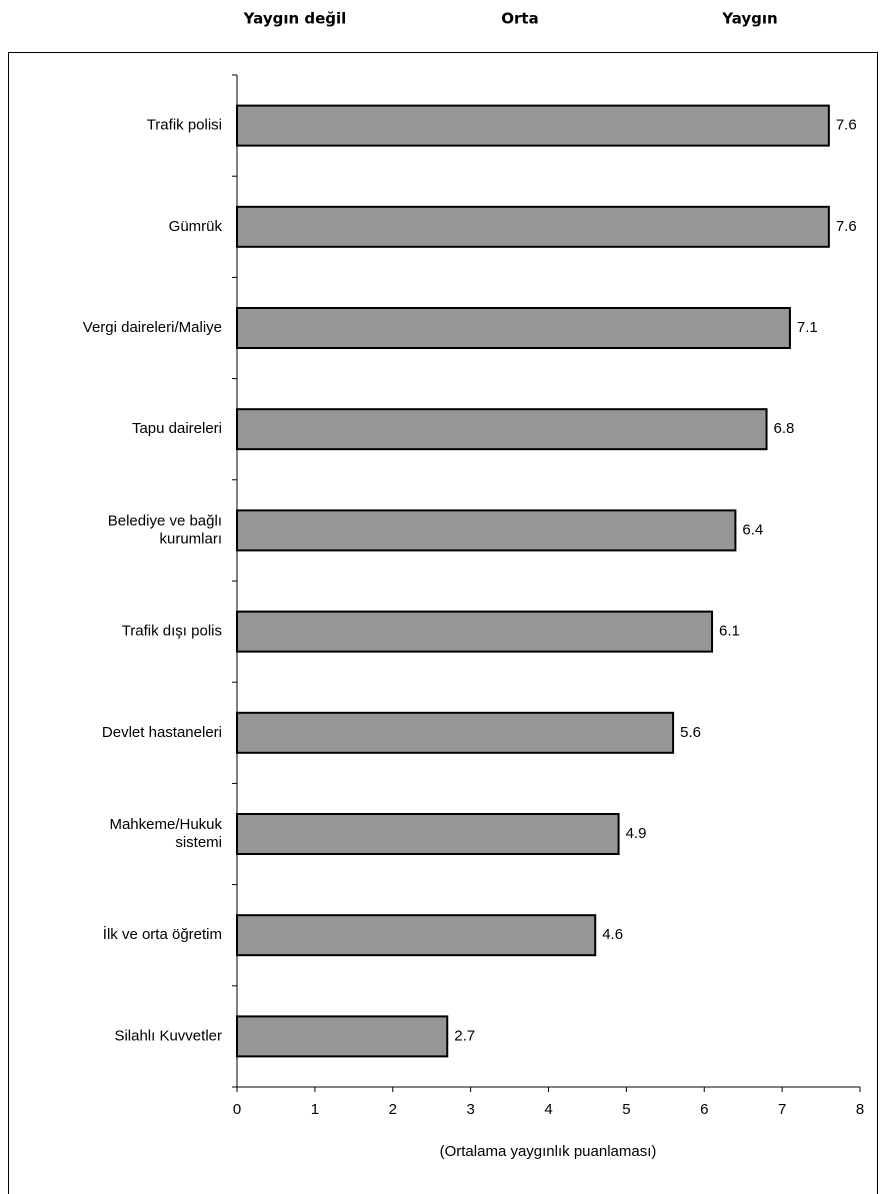 This screenshot has width=880, height=1194. I want to click on value-label: 7.1, so click(807, 327).